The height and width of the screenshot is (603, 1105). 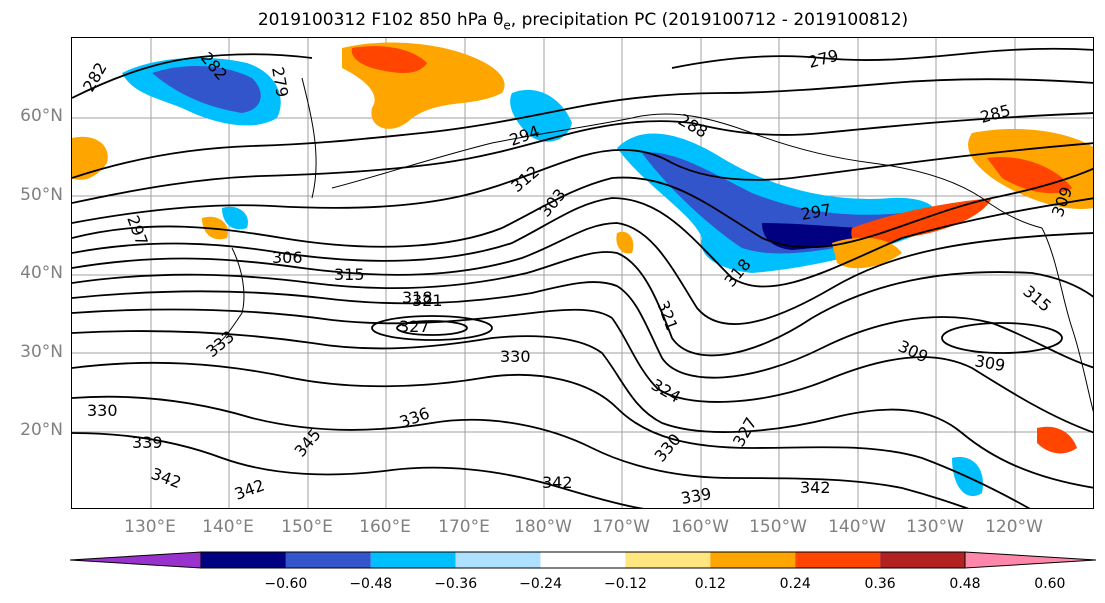 I want to click on positive-region-bering-core, so click(x=389, y=59).